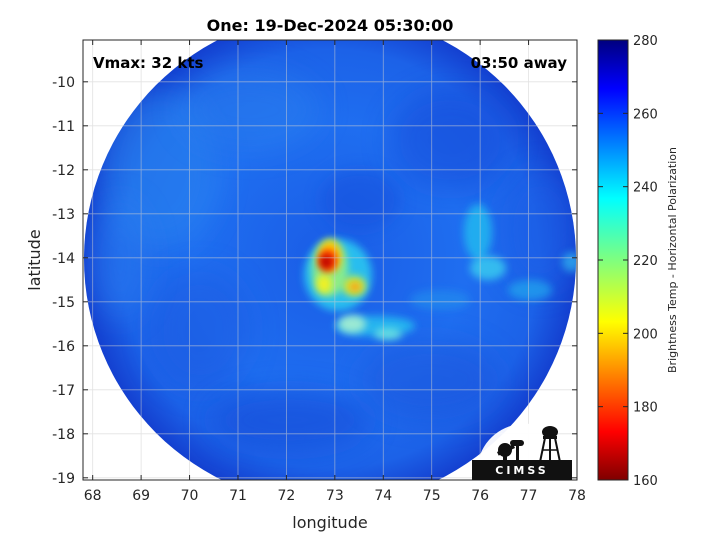  What do you see at coordinates (645, 261) in the screenshot?
I see `colorbar-tick-label: 220` at bounding box center [645, 261].